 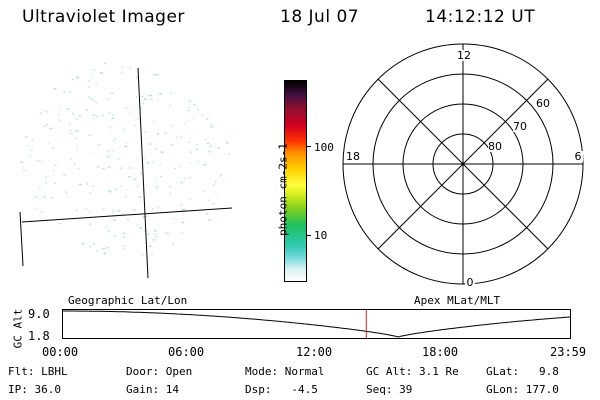 What do you see at coordinates (127, 215) in the screenshot?
I see `latitude-line` at bounding box center [127, 215].